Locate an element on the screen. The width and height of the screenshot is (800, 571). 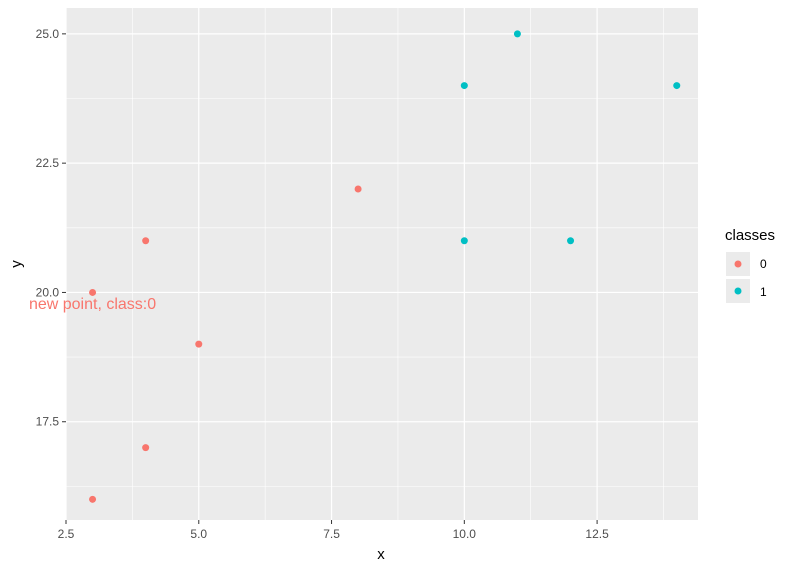
y-tick-label: 22.5 is located at coordinates (48, 163).